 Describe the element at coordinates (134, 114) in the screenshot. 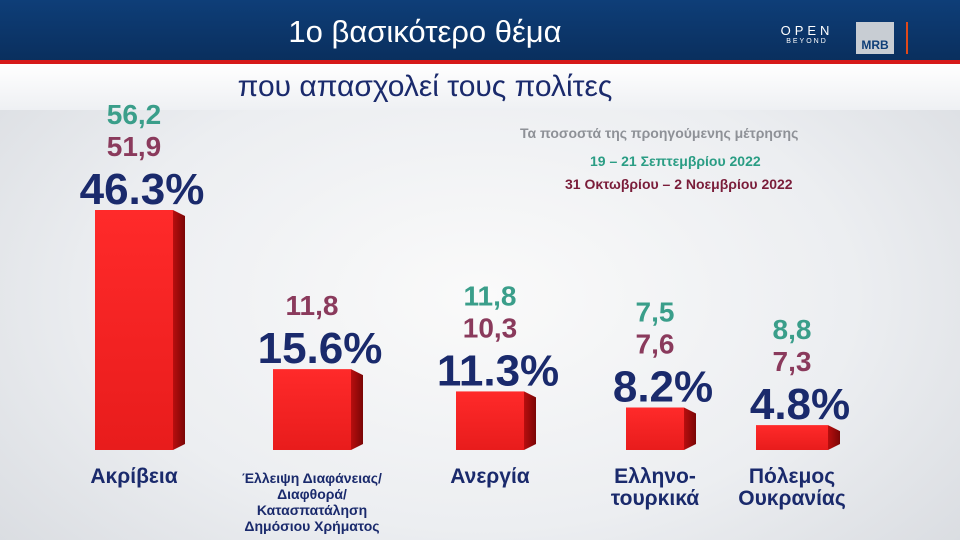

I see `previous-september-label: 56,2` at that location.